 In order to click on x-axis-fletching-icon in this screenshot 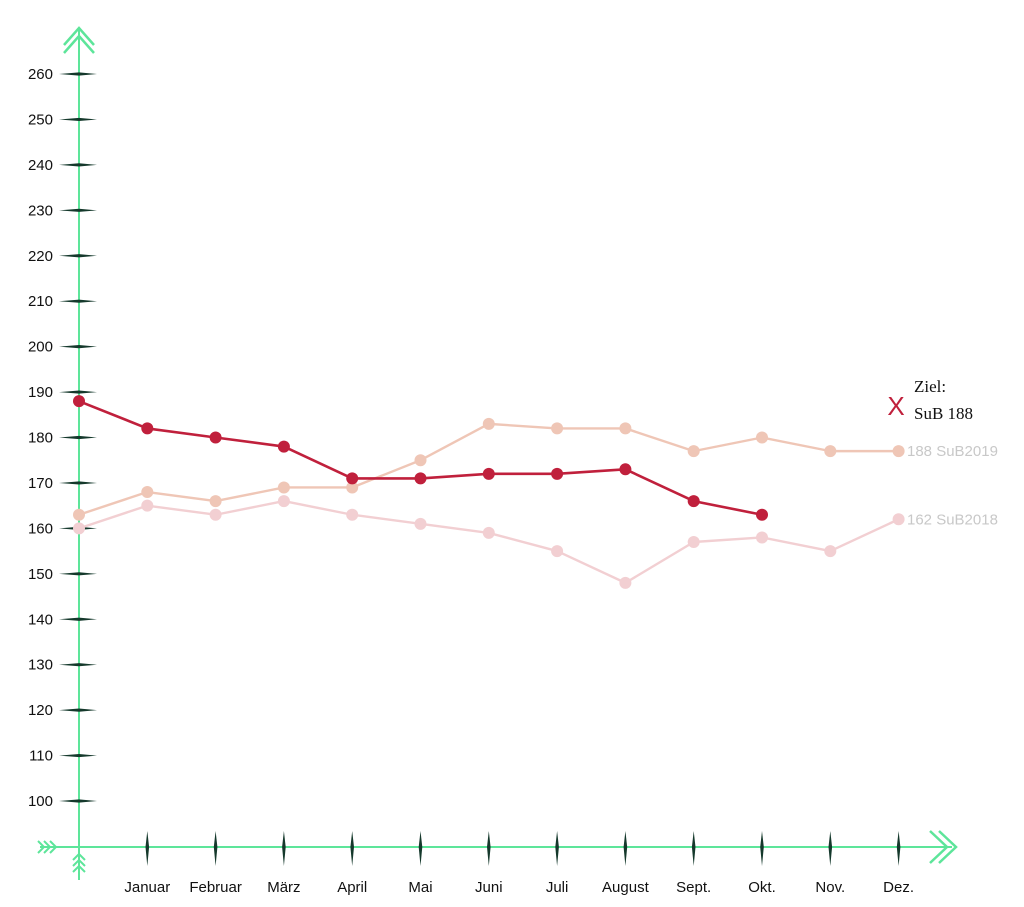, I will do `click(47, 847)`.